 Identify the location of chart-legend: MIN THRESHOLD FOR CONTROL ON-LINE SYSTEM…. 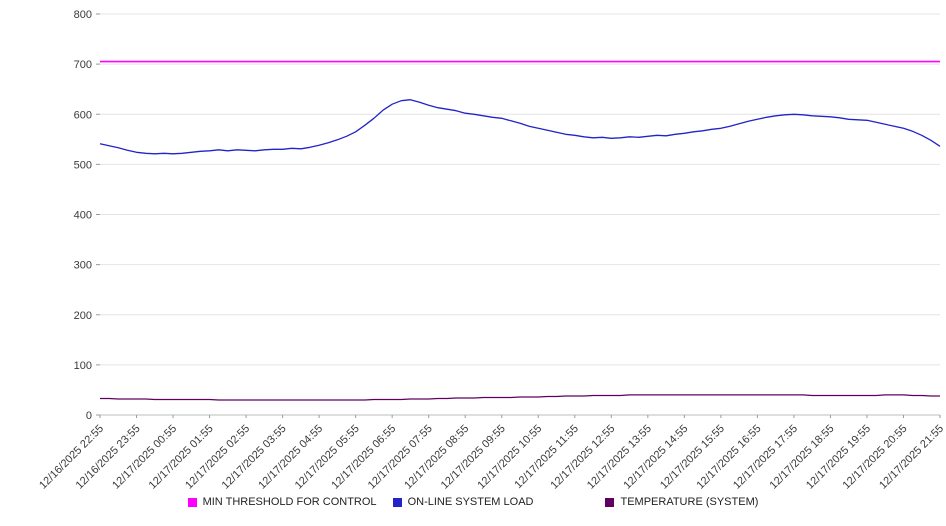
(473, 502).